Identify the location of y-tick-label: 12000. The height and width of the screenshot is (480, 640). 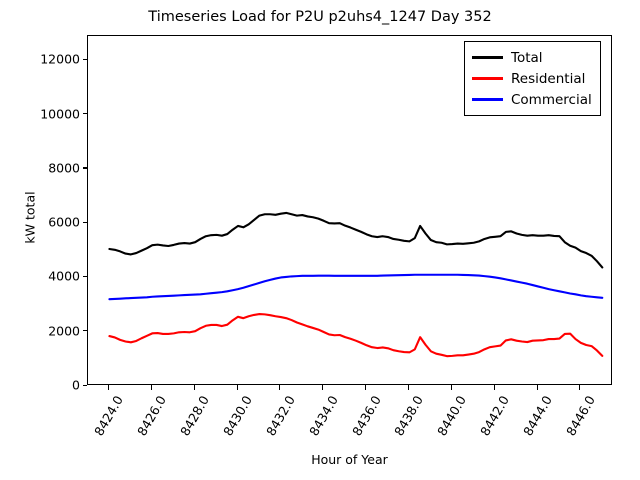
(60, 59).